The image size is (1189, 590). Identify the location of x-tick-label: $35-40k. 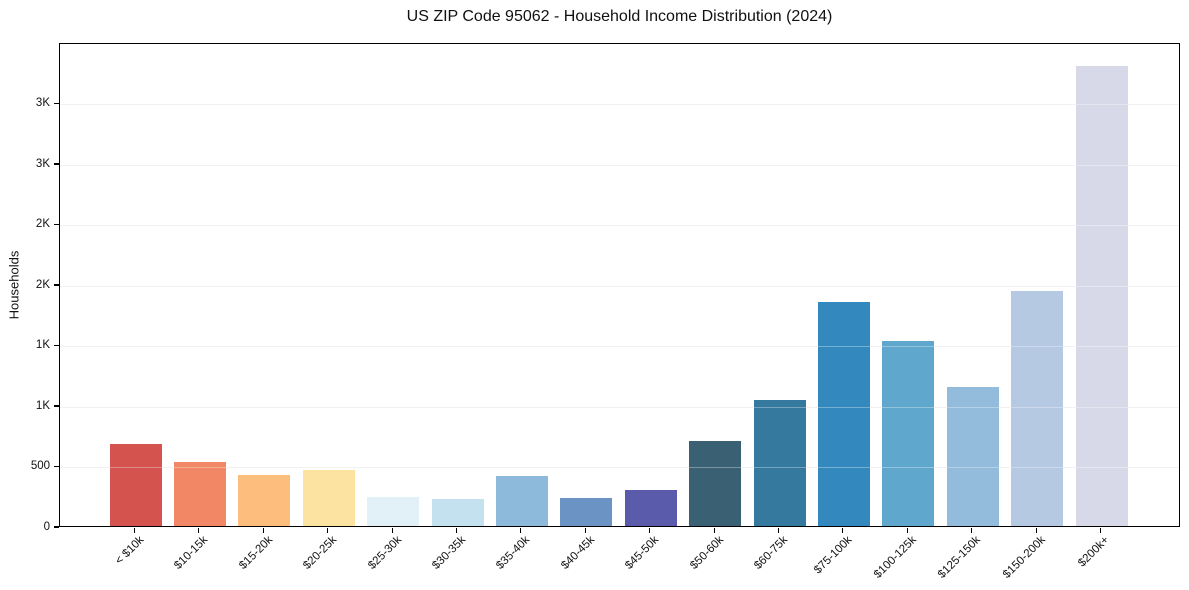
(513, 553).